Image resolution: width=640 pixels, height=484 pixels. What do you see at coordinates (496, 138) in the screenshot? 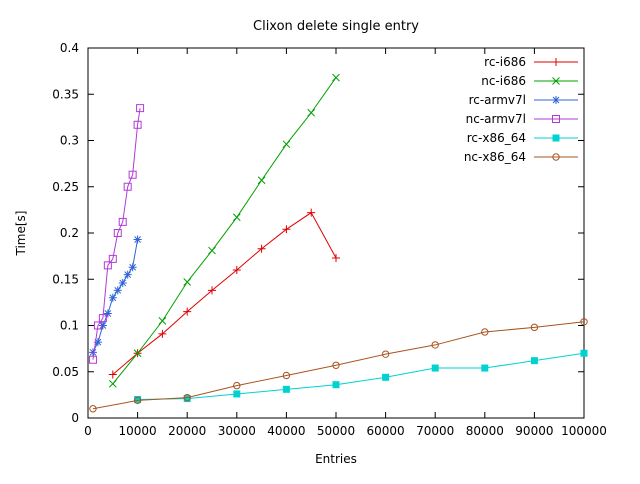
I see `legend-label: rc-x86_64` at bounding box center [496, 138].